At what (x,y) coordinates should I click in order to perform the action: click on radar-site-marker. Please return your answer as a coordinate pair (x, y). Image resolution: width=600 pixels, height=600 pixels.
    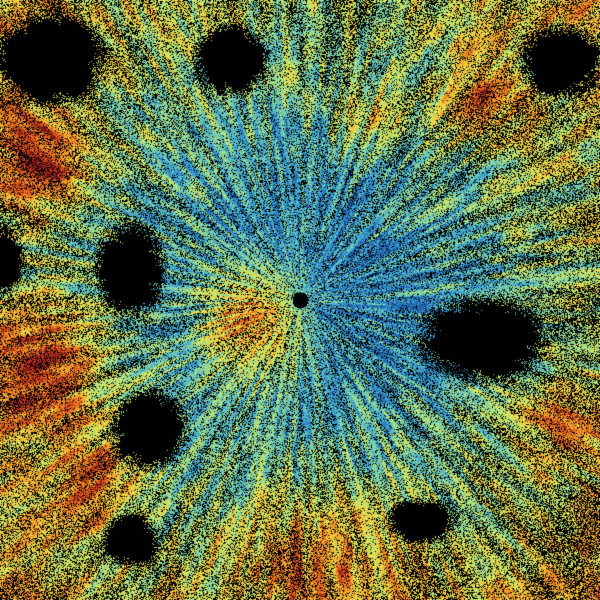
    Looking at the image, I should click on (299, 299).